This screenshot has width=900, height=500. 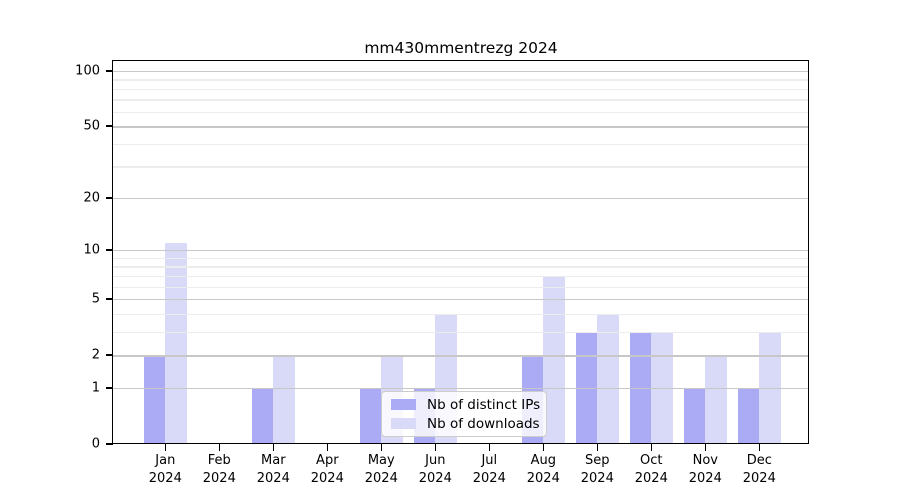 What do you see at coordinates (273, 447) in the screenshot?
I see `x-tick-mar` at bounding box center [273, 447].